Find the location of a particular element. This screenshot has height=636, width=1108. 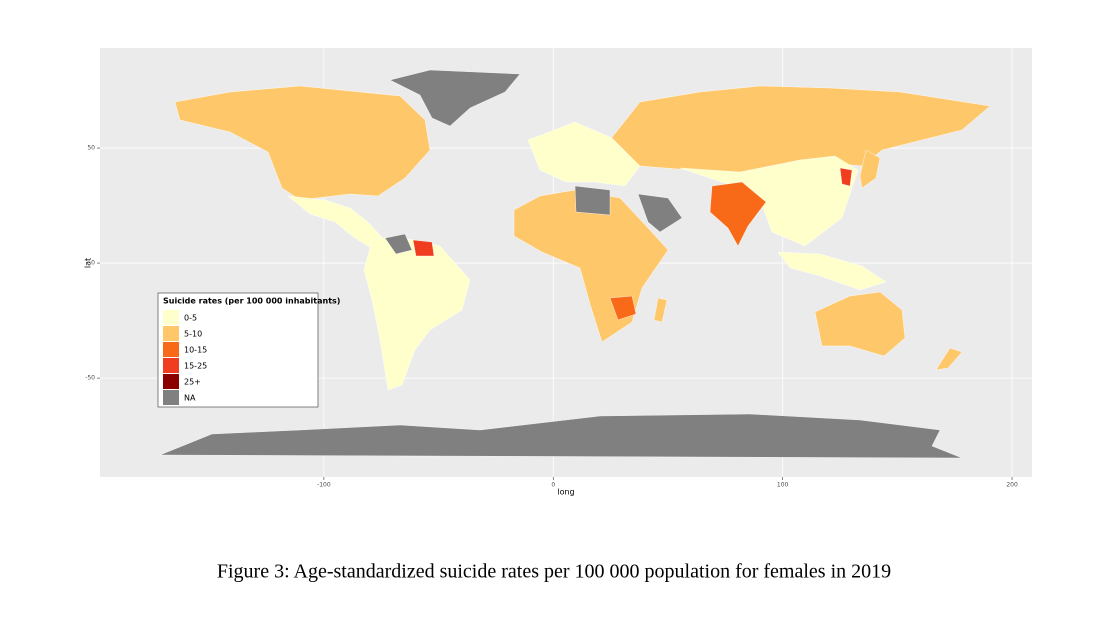

europe is located at coordinates (584, 154).